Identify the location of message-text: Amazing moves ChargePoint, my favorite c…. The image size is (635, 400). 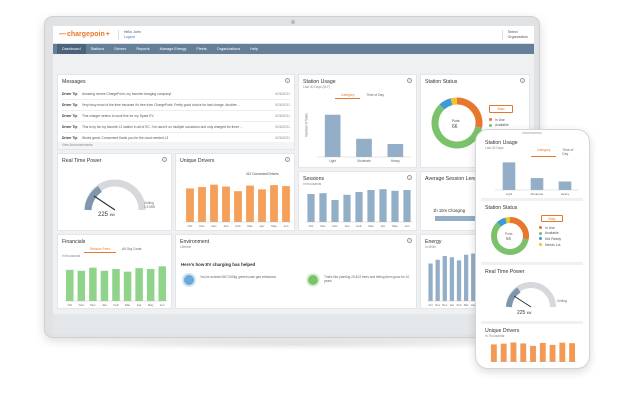
(127, 94).